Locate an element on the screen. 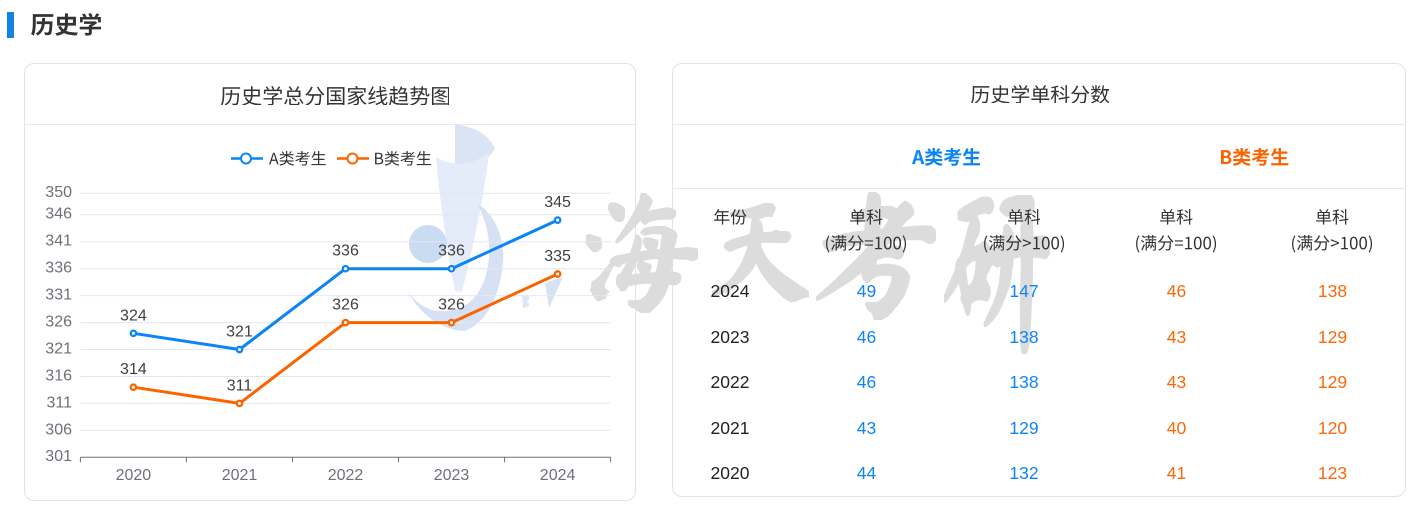  svg-text: 314 is located at coordinates (133, 369).